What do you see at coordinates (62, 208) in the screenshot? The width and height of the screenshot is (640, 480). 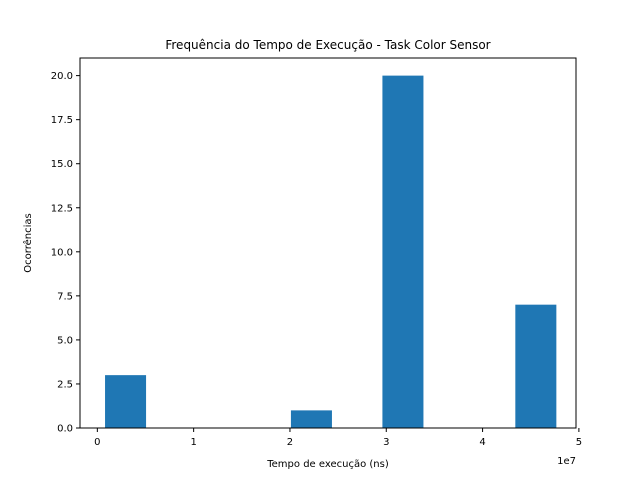 I see `y-tick-label-5: 12.5` at bounding box center [62, 208].